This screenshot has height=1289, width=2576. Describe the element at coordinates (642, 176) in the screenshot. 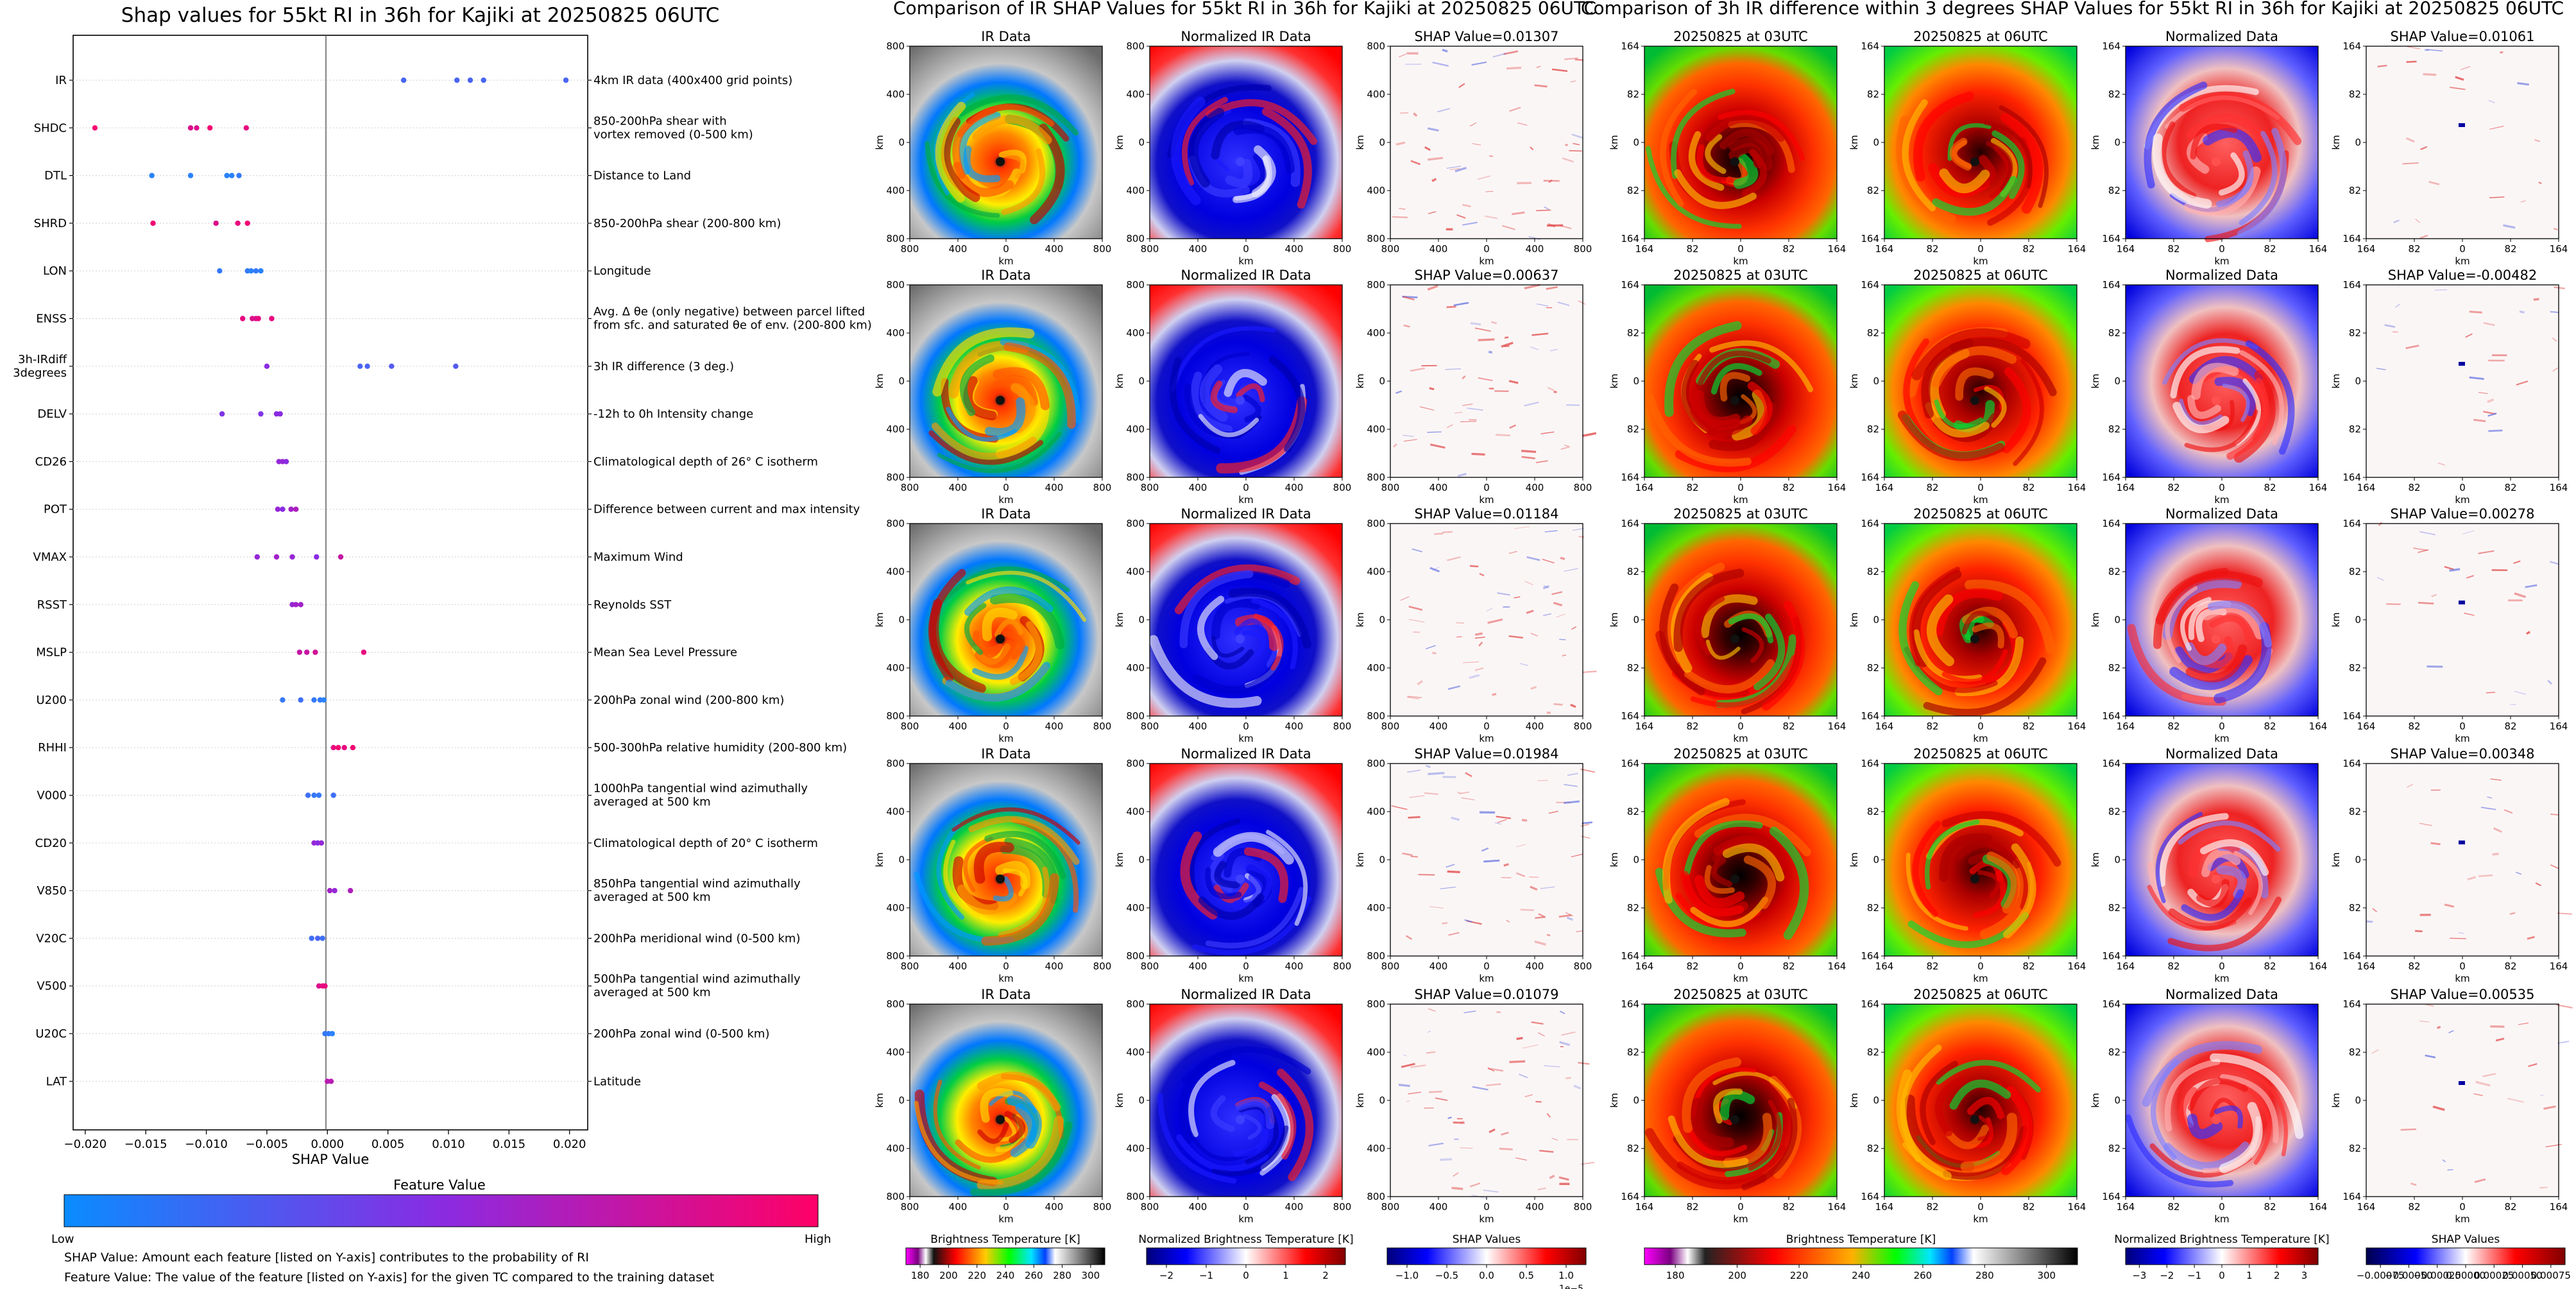

I see `feature-description: Distance to Land` at that location.